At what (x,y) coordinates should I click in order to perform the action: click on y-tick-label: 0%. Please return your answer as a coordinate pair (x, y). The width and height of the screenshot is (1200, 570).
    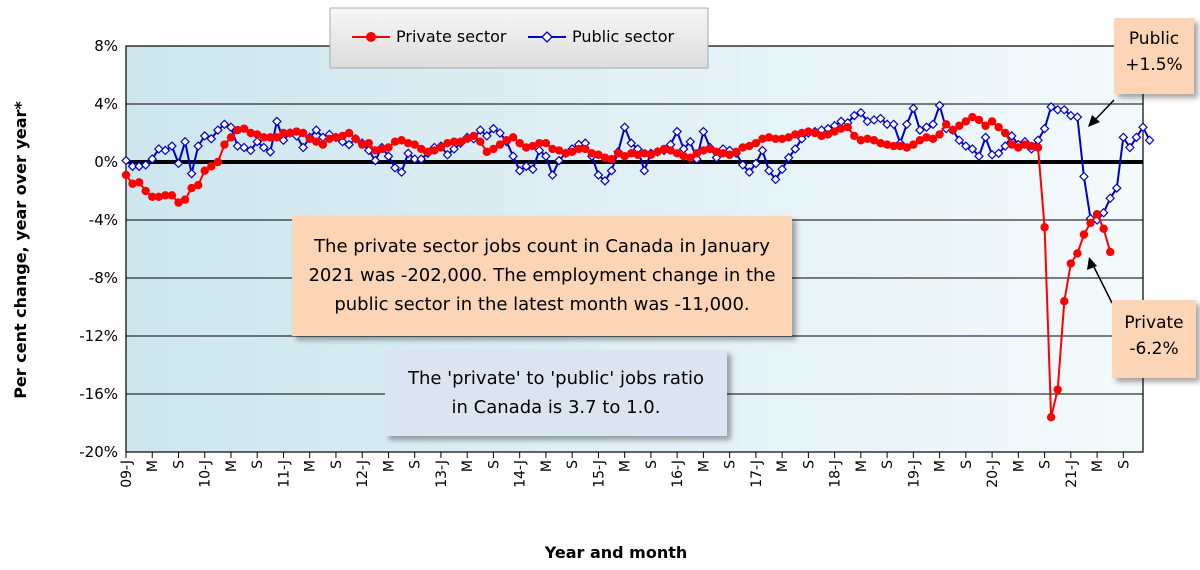
    Looking at the image, I should click on (106, 162).